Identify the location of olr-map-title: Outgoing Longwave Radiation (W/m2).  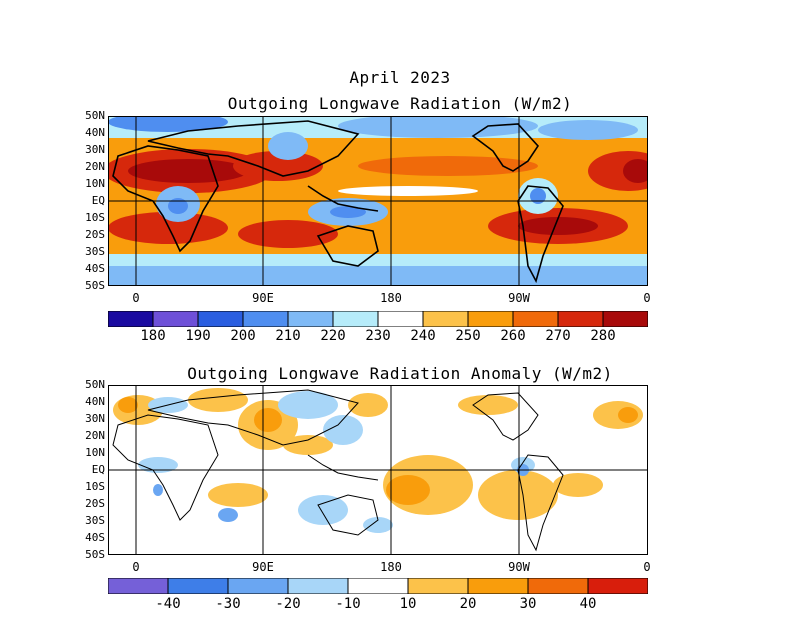
(400, 103).